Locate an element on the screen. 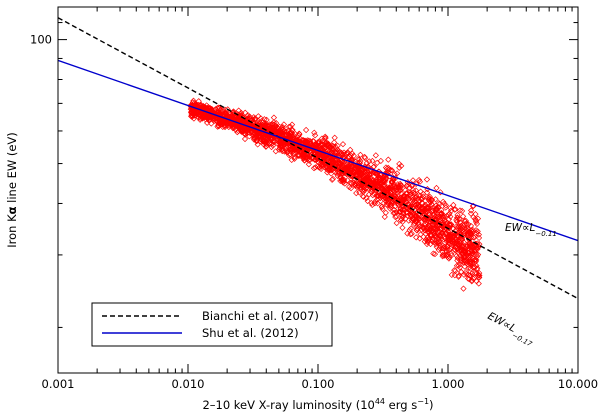 This screenshot has width=600, height=415. x-axis-label-unit-exp: −1 is located at coordinates (423, 401).